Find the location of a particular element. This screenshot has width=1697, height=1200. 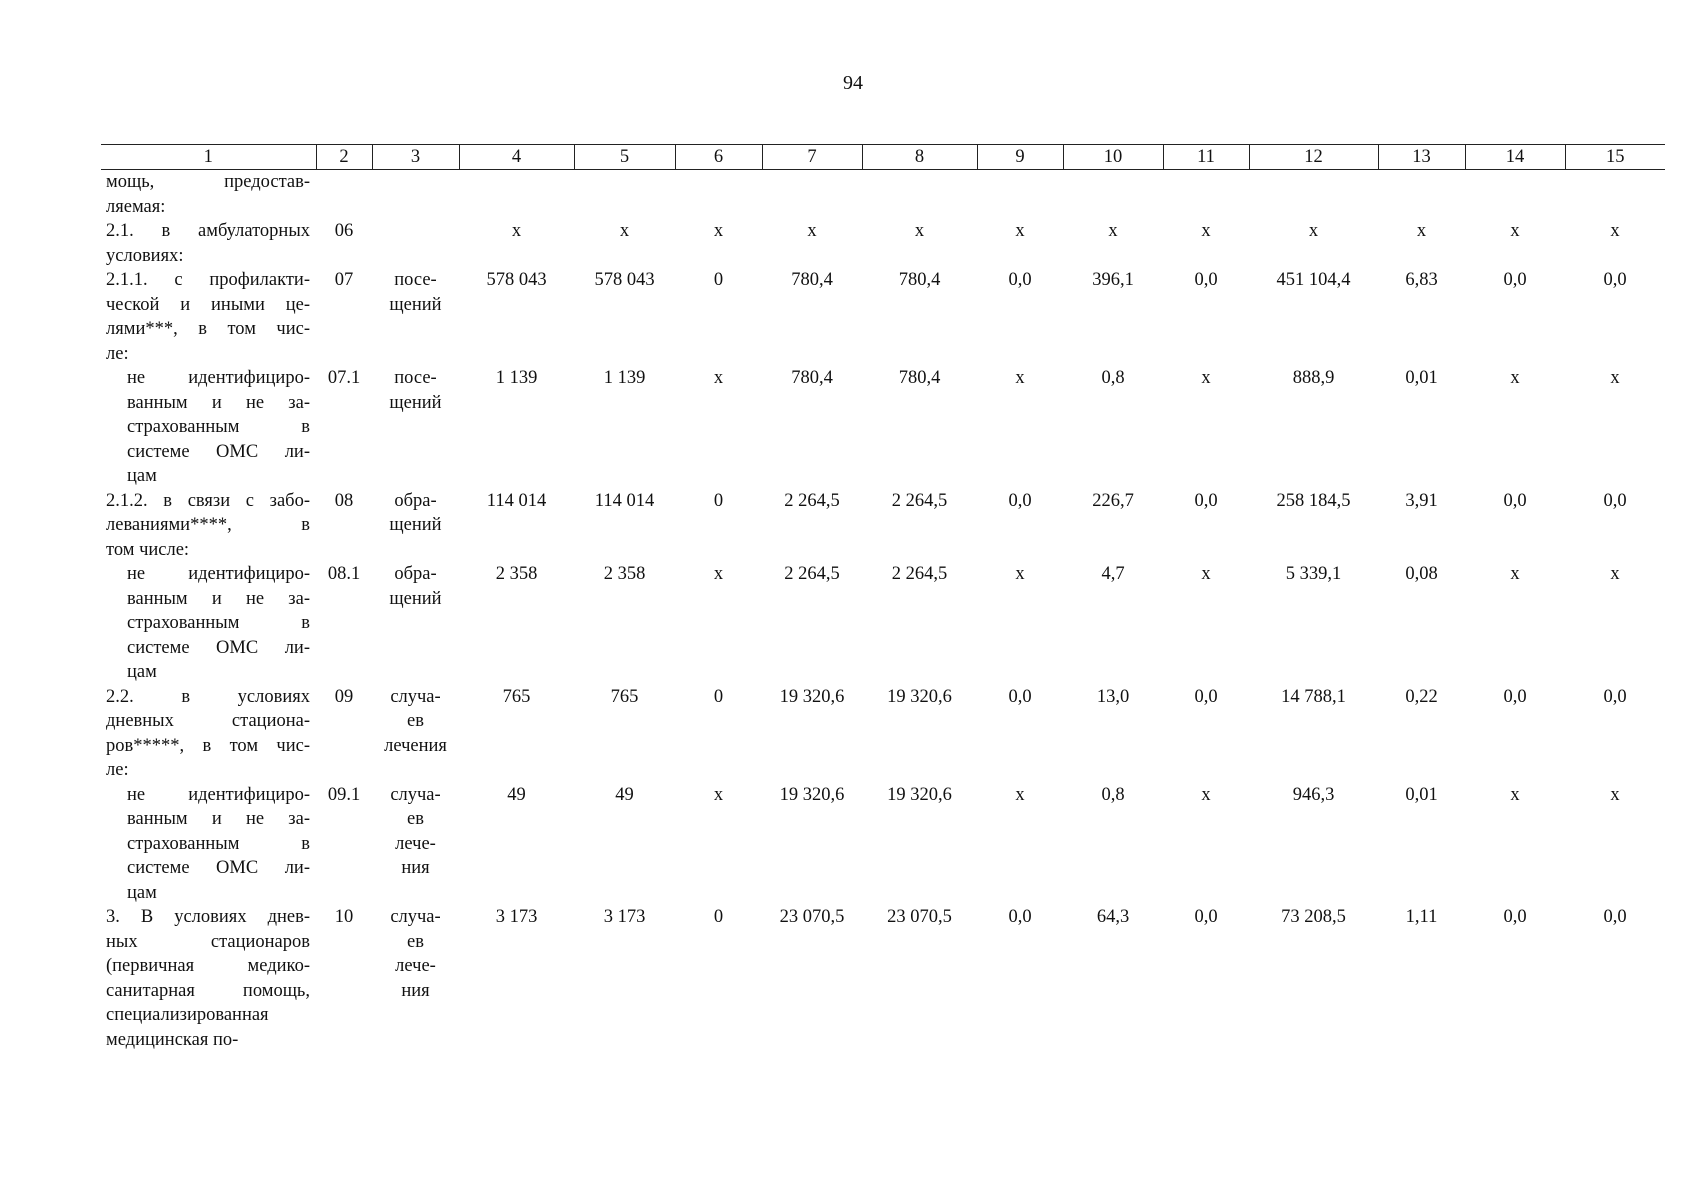

table-cell: 578 043 is located at coordinates (624, 280).